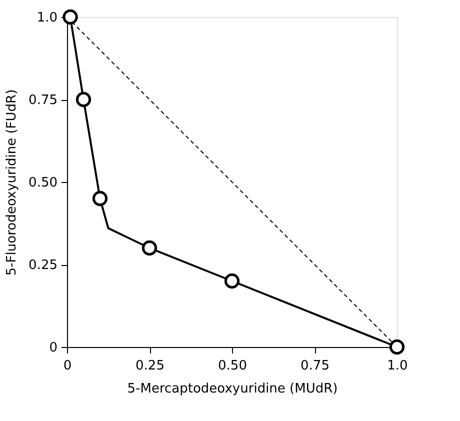 The height and width of the screenshot is (421, 460). Describe the element at coordinates (47, 18) in the screenshot. I see `y-tick-label: 1.0` at that location.